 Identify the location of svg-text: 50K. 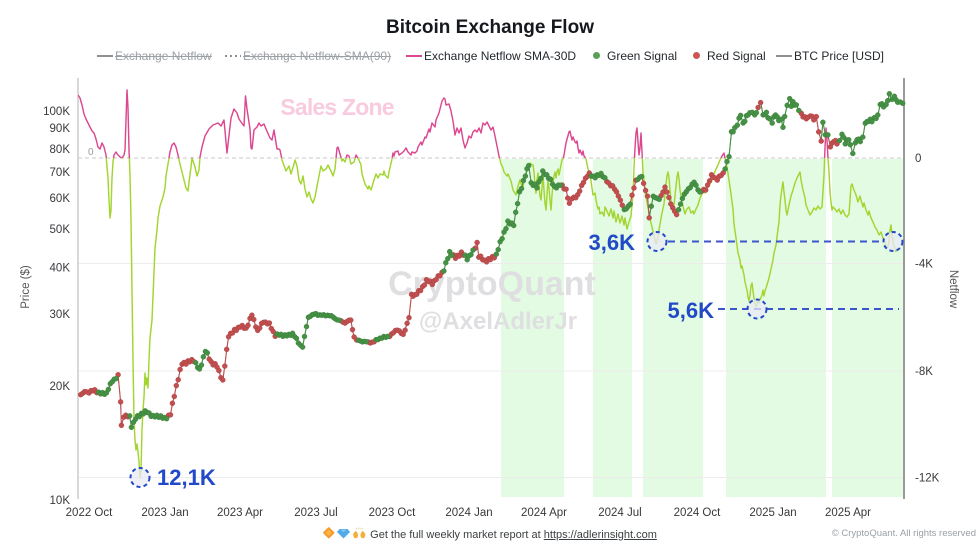
(60, 230).